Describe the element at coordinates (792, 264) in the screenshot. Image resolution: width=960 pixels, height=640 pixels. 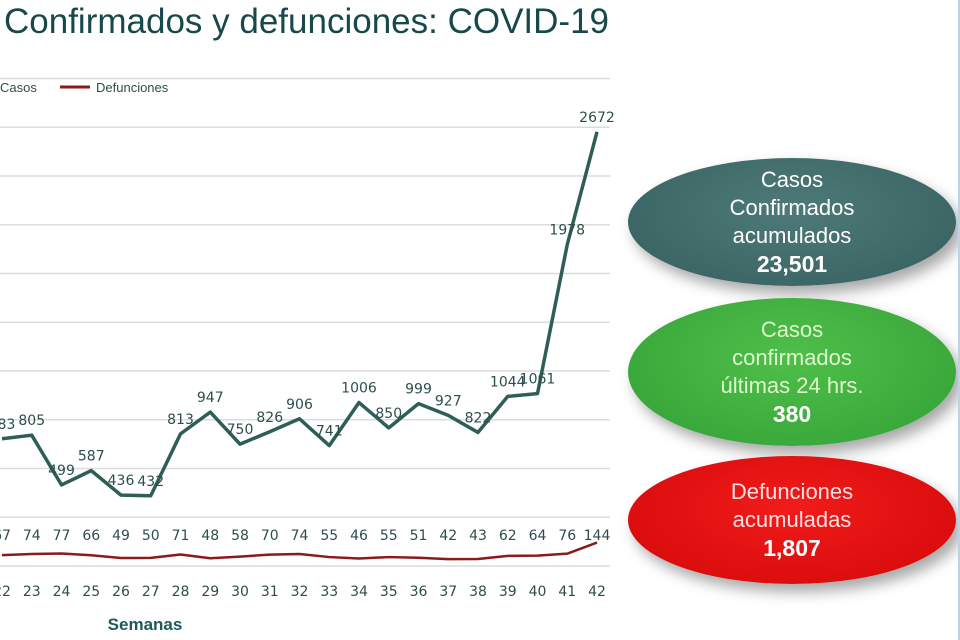
I see `card-value: 23,501` at that location.